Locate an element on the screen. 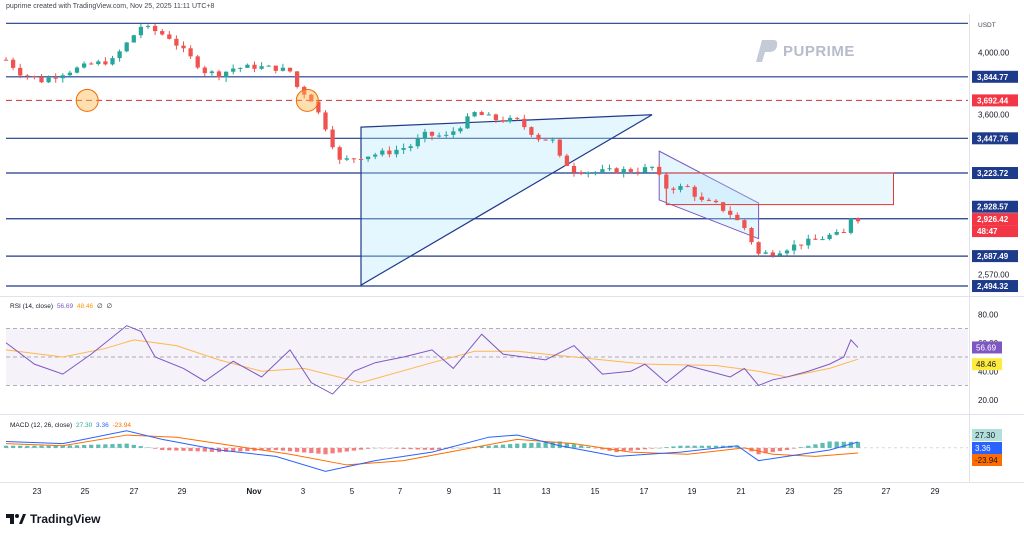 The height and width of the screenshot is (535, 1024). x-tick-label: 25 is located at coordinates (838, 491).